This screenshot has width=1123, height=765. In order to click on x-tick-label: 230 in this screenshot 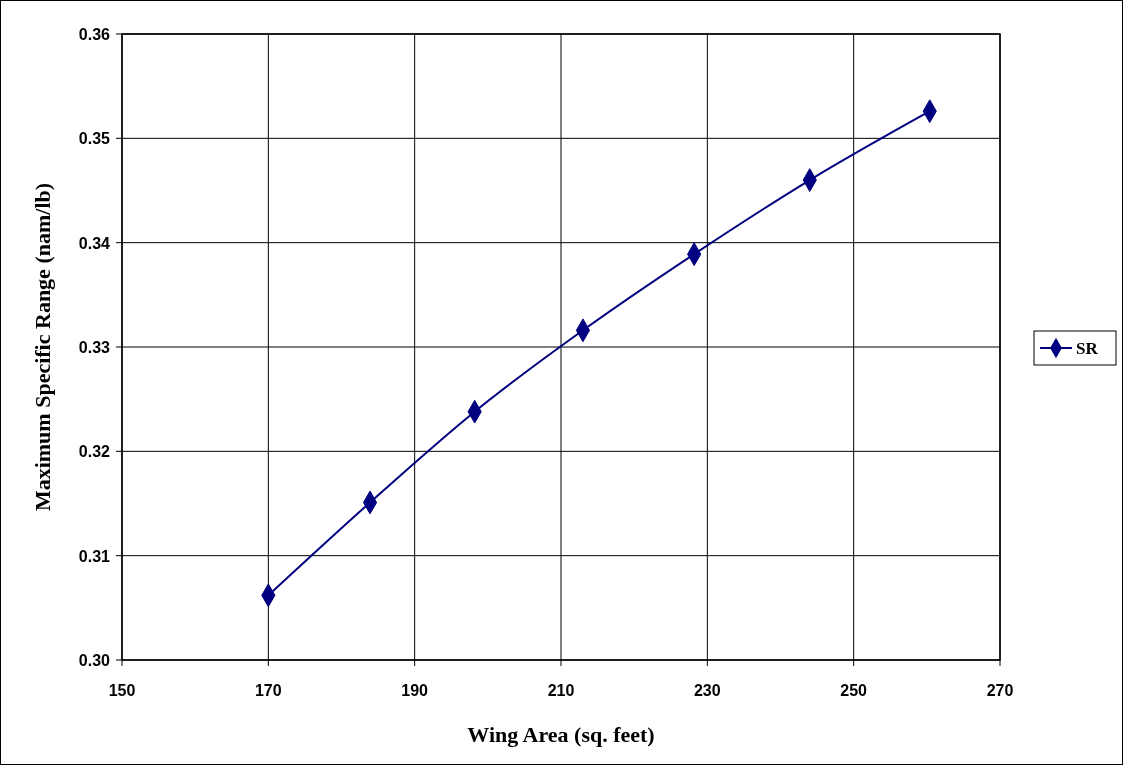, I will do `click(707, 690)`.